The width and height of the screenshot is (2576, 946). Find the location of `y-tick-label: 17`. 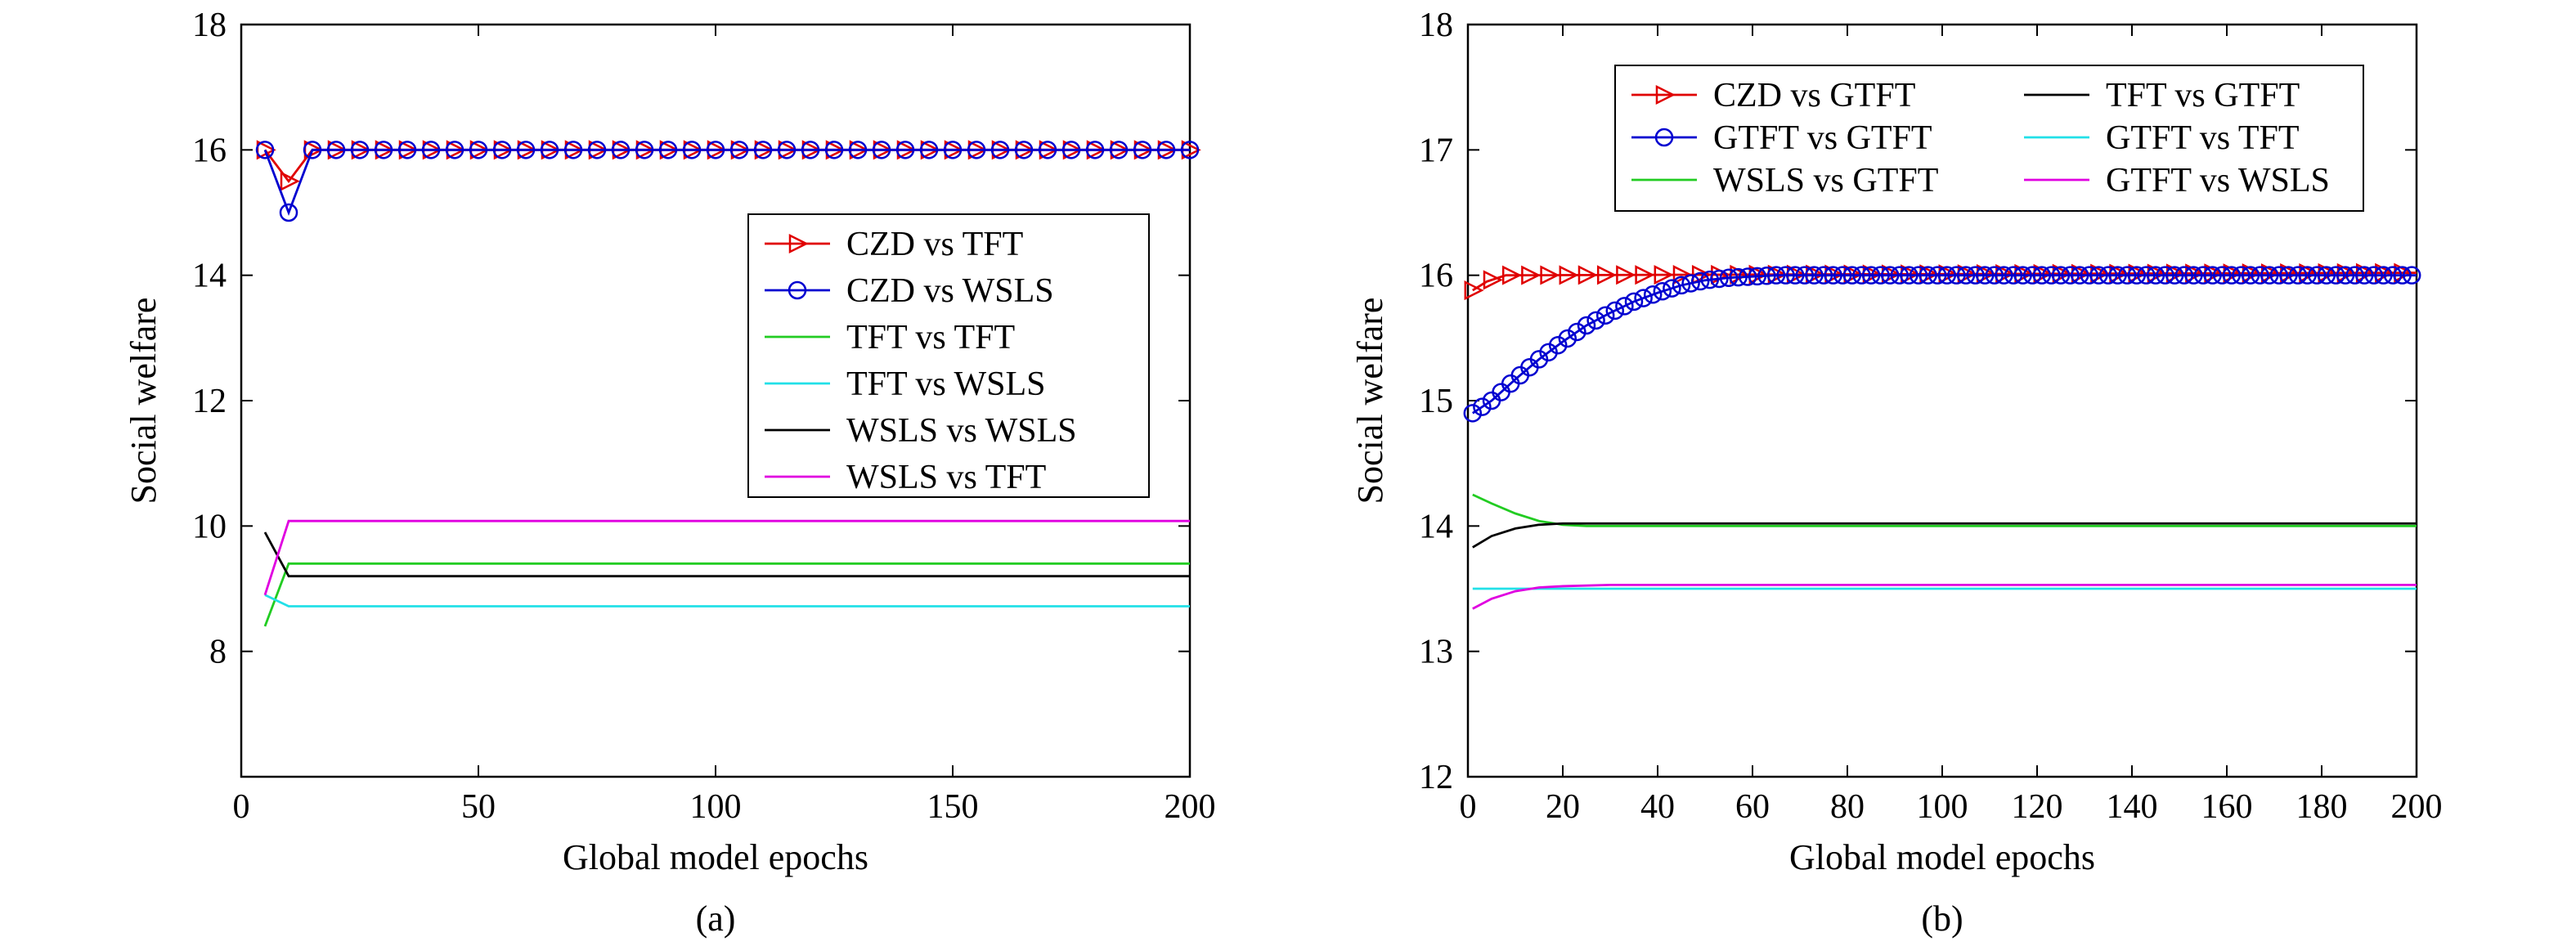

y-tick-label: 17 is located at coordinates (1436, 150).